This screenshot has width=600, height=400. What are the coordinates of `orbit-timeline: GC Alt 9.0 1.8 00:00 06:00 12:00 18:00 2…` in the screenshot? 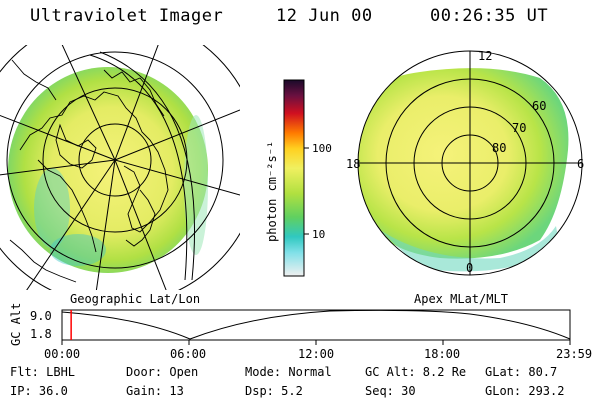 It's located at (300, 332).